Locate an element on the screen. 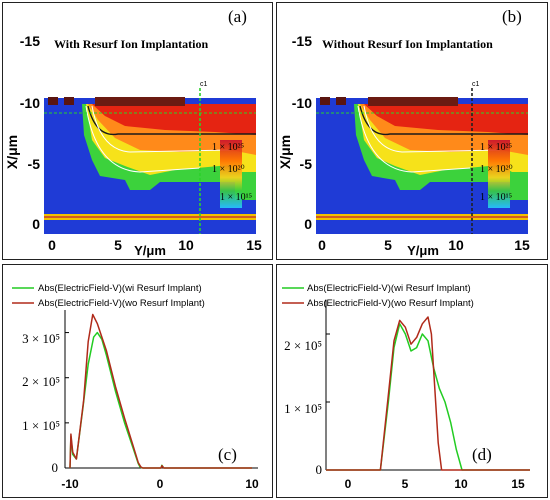  series-line-wi-resurf is located at coordinates (428, 397).